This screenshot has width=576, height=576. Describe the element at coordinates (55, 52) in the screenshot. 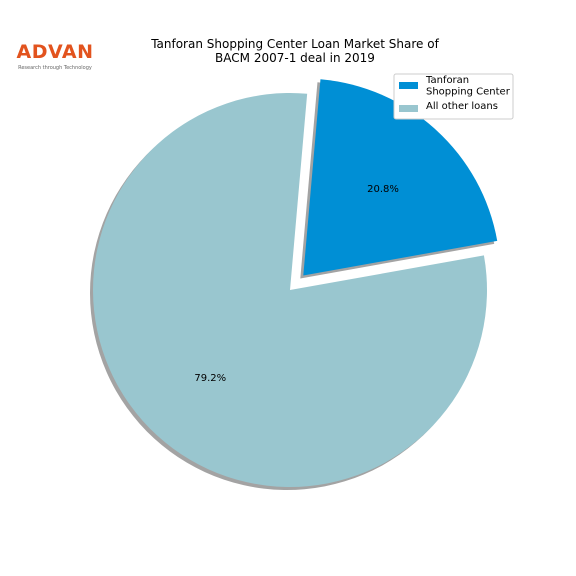

I see `logo: ADVAN` at that location.